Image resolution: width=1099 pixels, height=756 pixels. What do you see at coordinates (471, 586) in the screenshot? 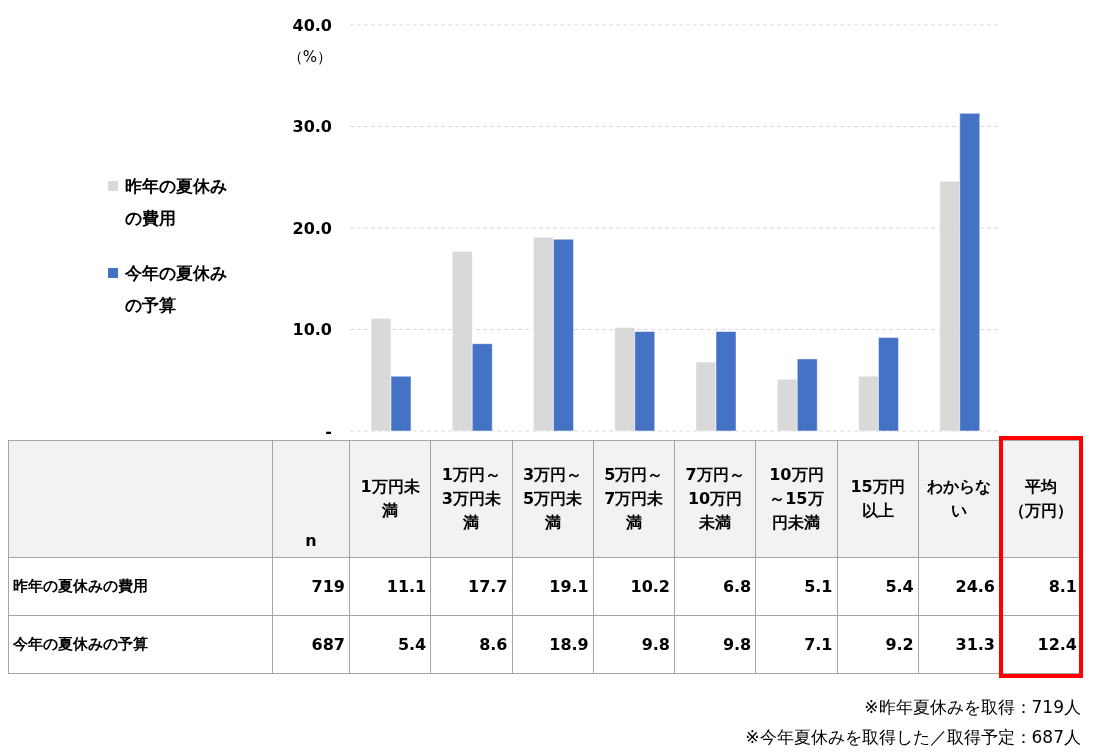
I see `data-label: 17.7` at bounding box center [471, 586].